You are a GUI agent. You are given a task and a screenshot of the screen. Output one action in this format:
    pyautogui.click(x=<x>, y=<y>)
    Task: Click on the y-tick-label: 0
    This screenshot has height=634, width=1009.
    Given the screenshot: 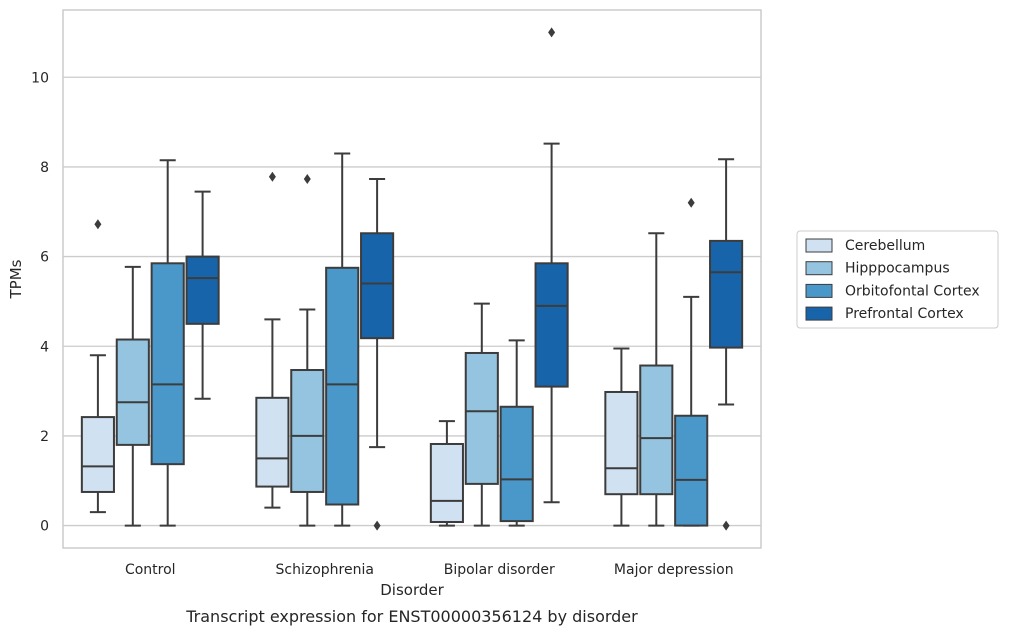 What is the action you would take?
    pyautogui.click(x=44, y=527)
    